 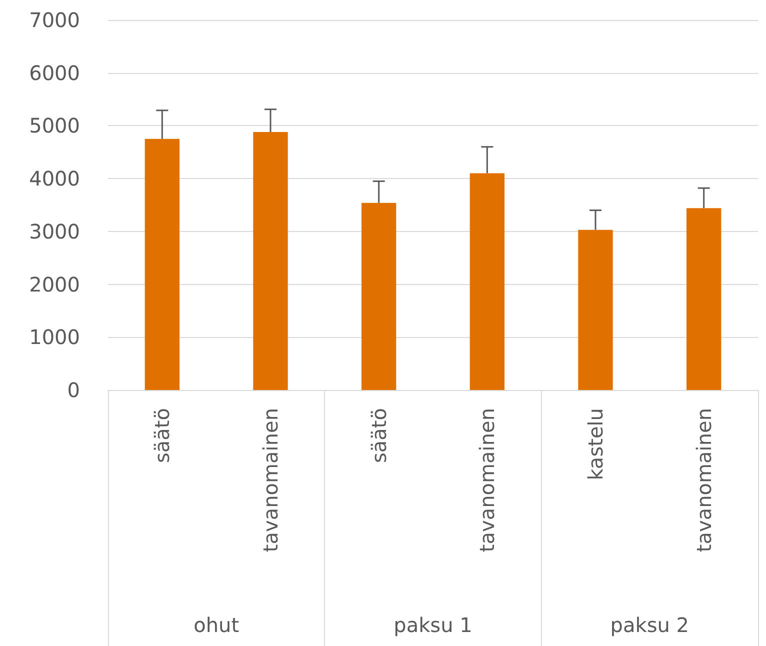 What do you see at coordinates (54, 337) in the screenshot?
I see `y-tick-label: 1000` at bounding box center [54, 337].